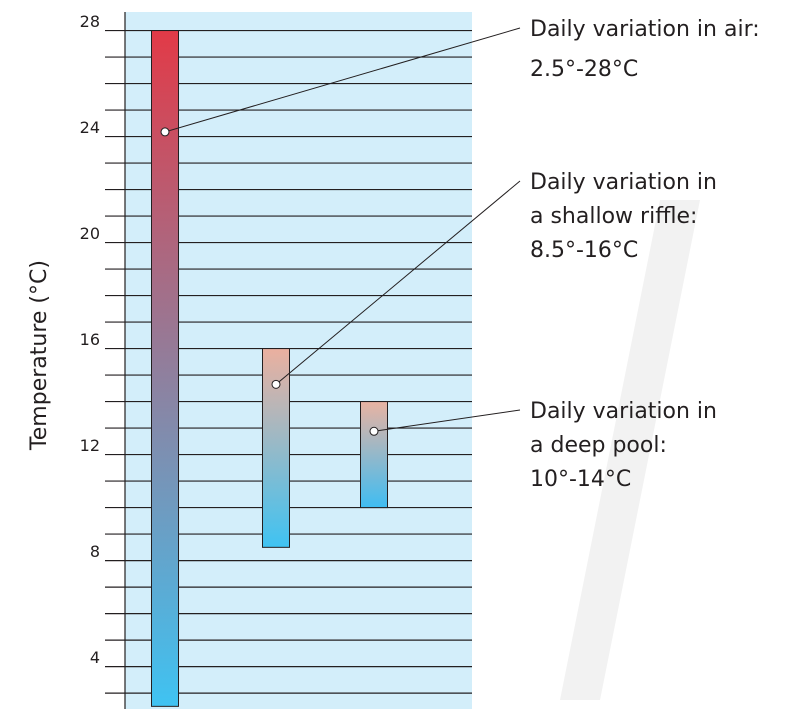 The height and width of the screenshot is (709, 809). I want to click on y-tick-label: 20, so click(90, 233).